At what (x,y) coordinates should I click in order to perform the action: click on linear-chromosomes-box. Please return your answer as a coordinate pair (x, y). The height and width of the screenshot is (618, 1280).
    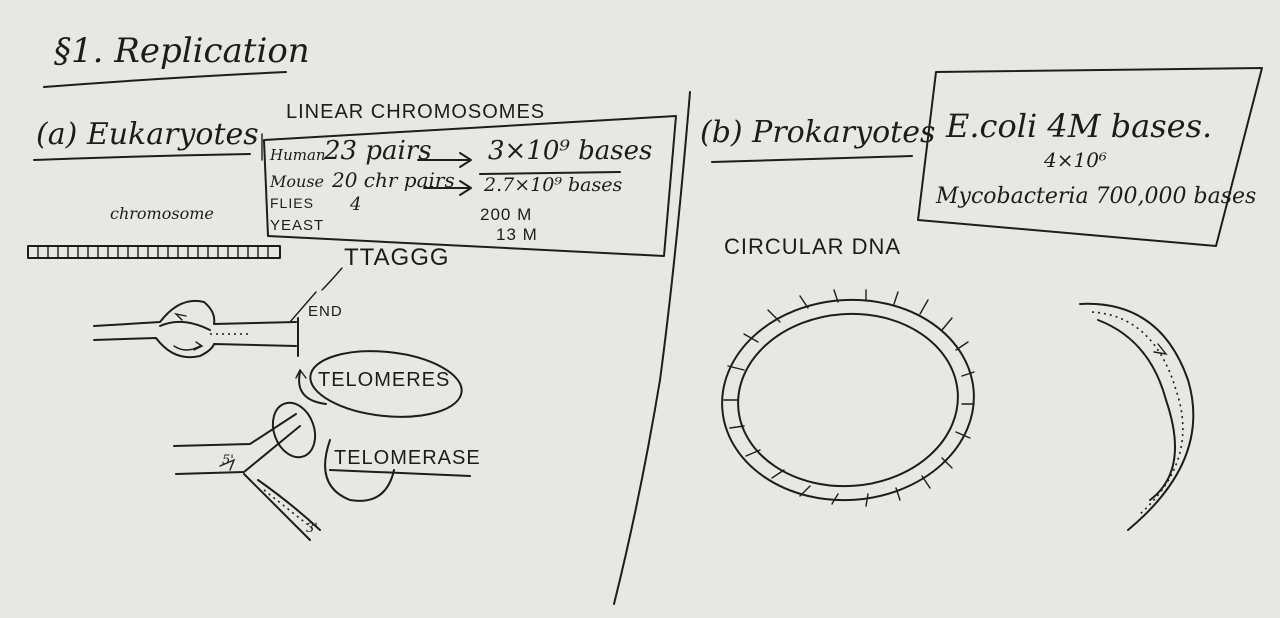
    Looking at the image, I should click on (470, 186).